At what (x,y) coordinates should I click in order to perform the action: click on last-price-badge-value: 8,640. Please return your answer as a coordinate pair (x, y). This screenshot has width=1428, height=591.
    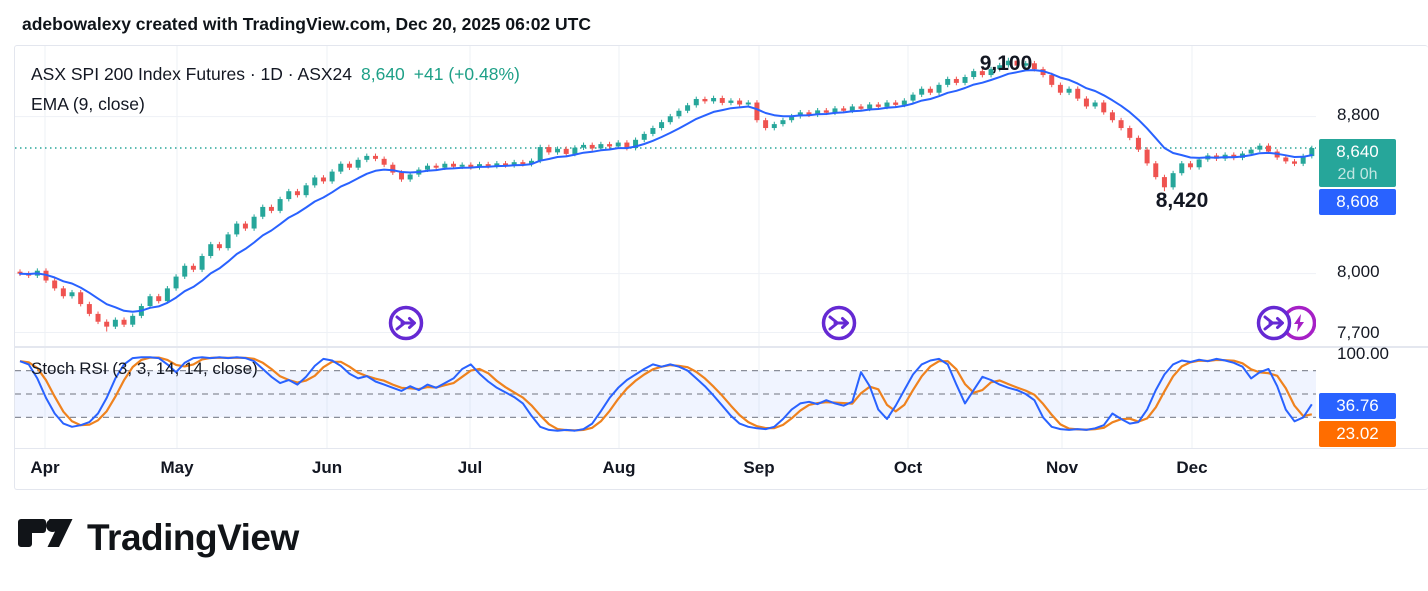
    Looking at the image, I should click on (1357, 151).